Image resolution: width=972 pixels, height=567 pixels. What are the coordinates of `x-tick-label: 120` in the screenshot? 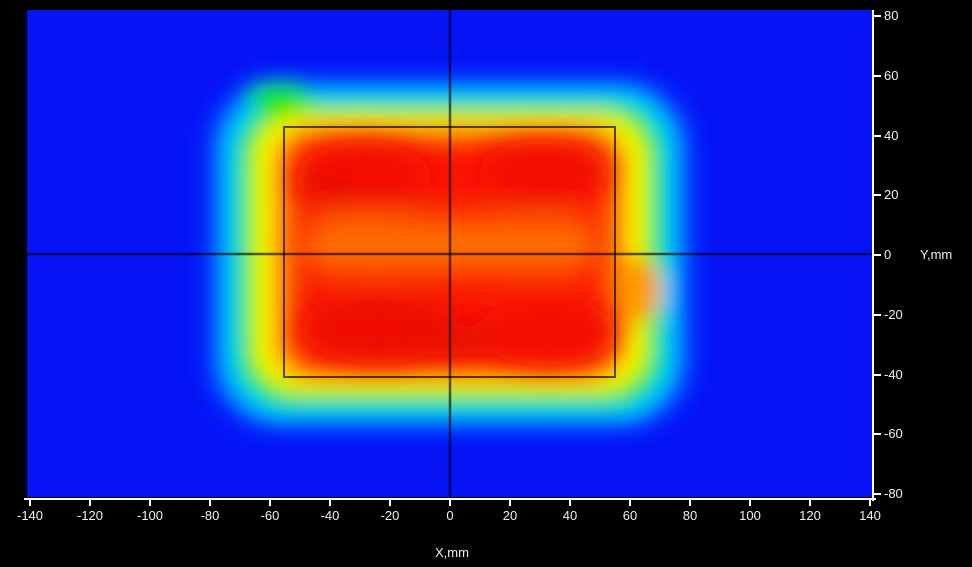 It's located at (810, 515).